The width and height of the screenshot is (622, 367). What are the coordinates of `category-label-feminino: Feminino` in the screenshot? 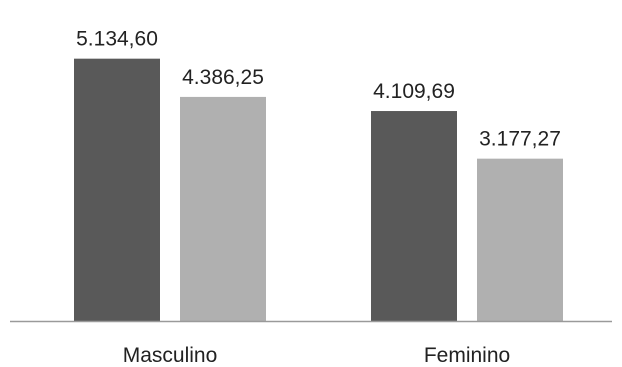 It's located at (467, 355).